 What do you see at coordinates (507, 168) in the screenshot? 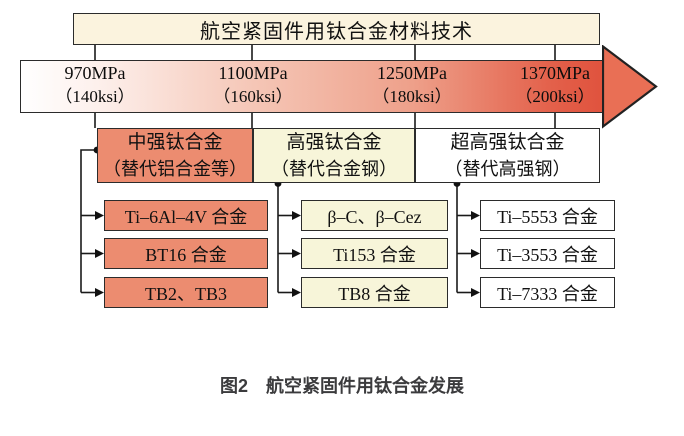
I see `category-subtitle: （替代高强钢）` at bounding box center [507, 168].